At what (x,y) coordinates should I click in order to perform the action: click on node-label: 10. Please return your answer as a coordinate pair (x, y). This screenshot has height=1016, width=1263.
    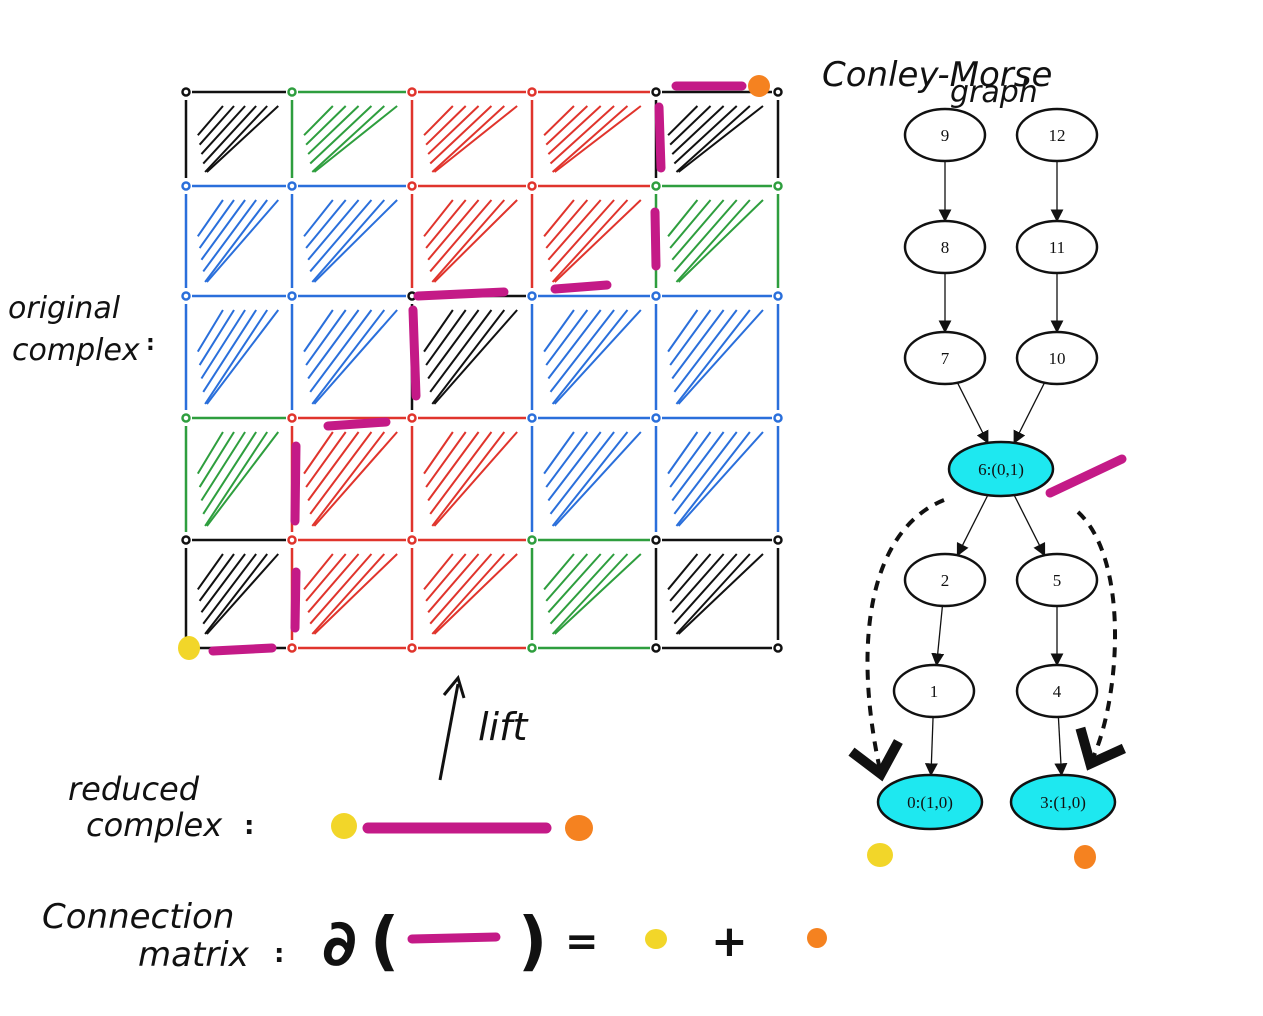
    Looking at the image, I should click on (1057, 358).